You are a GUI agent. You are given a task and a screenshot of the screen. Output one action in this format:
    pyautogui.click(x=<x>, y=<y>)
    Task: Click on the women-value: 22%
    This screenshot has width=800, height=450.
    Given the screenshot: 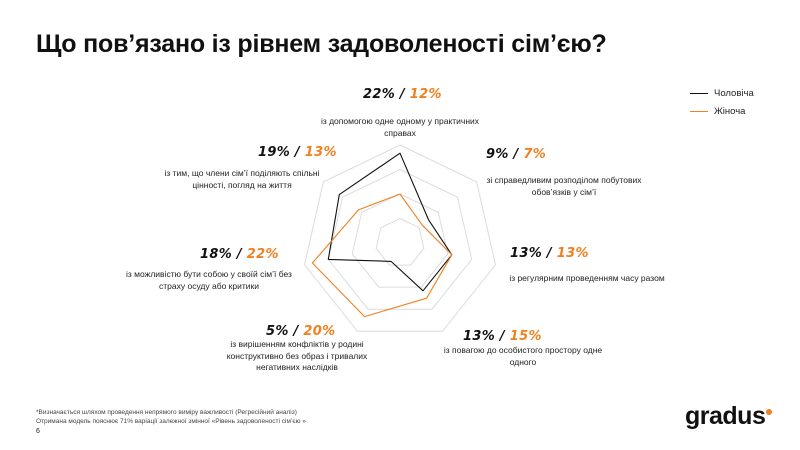 What is the action you would take?
    pyautogui.click(x=262, y=254)
    